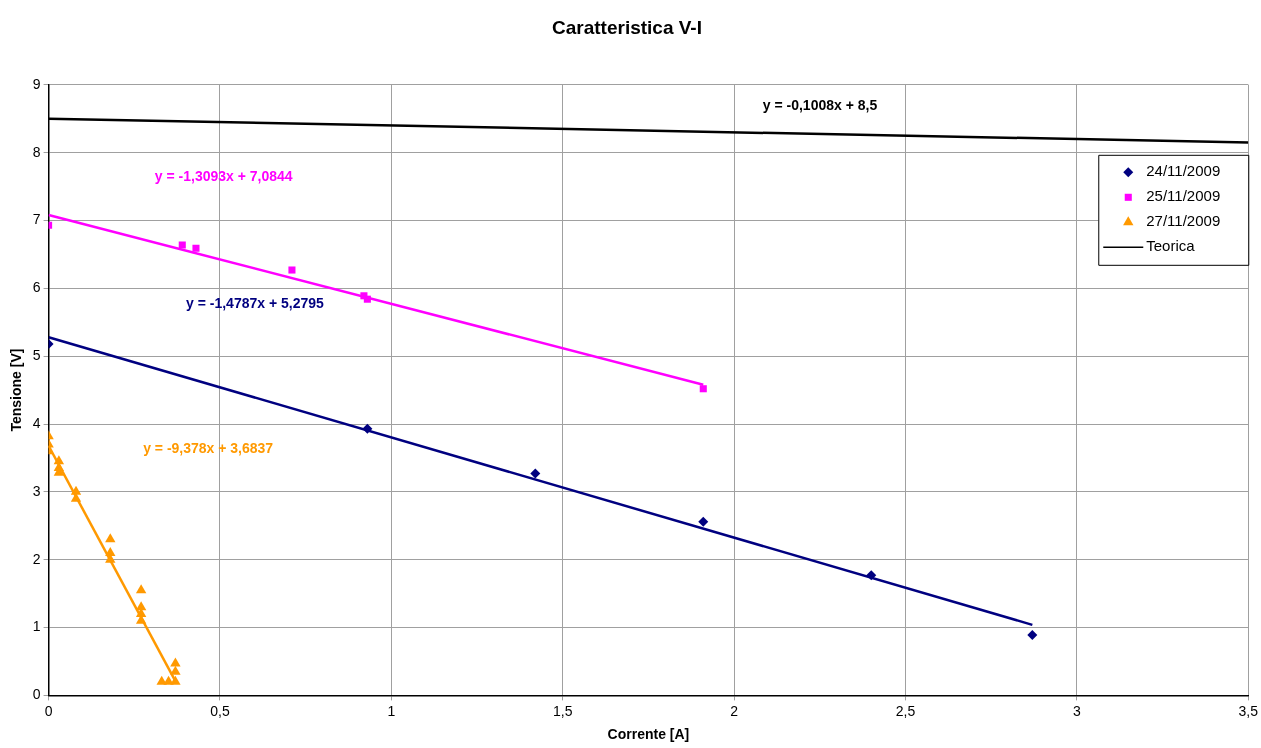 The width and height of the screenshot is (1261, 748). I want to click on y-tick-label: 3, so click(36, 490).